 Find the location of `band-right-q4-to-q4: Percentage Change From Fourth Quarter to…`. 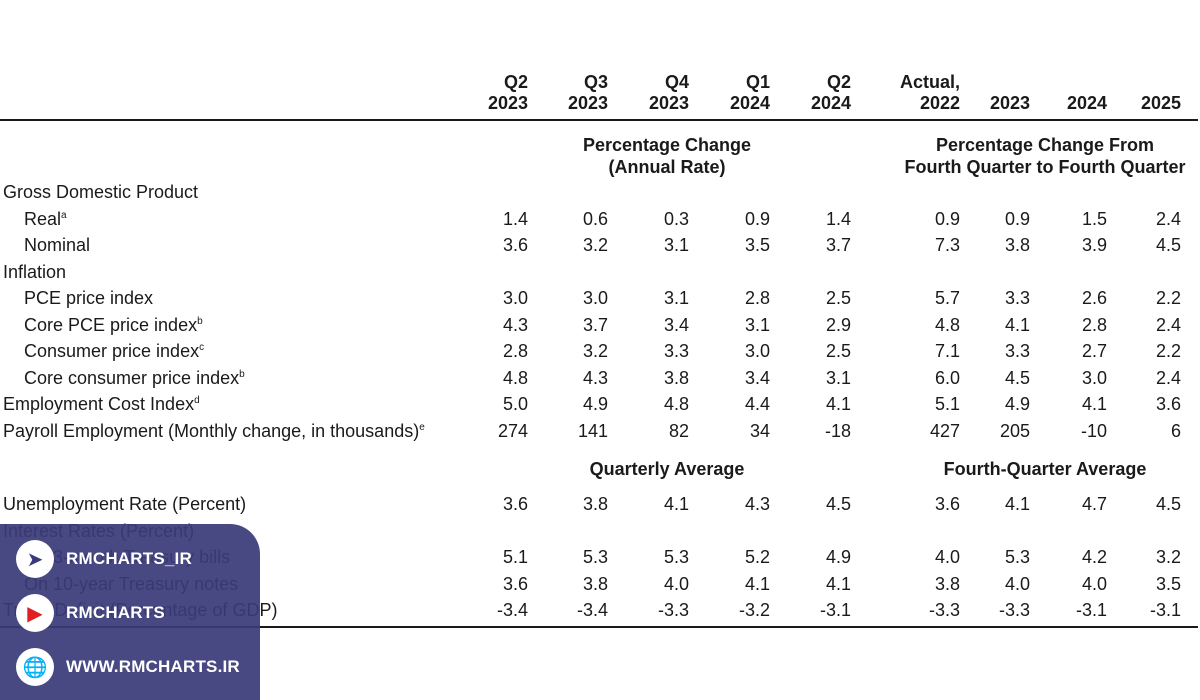

band-right-q4-to-q4: Percentage Change From Fourth Quarter to… is located at coordinates (1045, 156).